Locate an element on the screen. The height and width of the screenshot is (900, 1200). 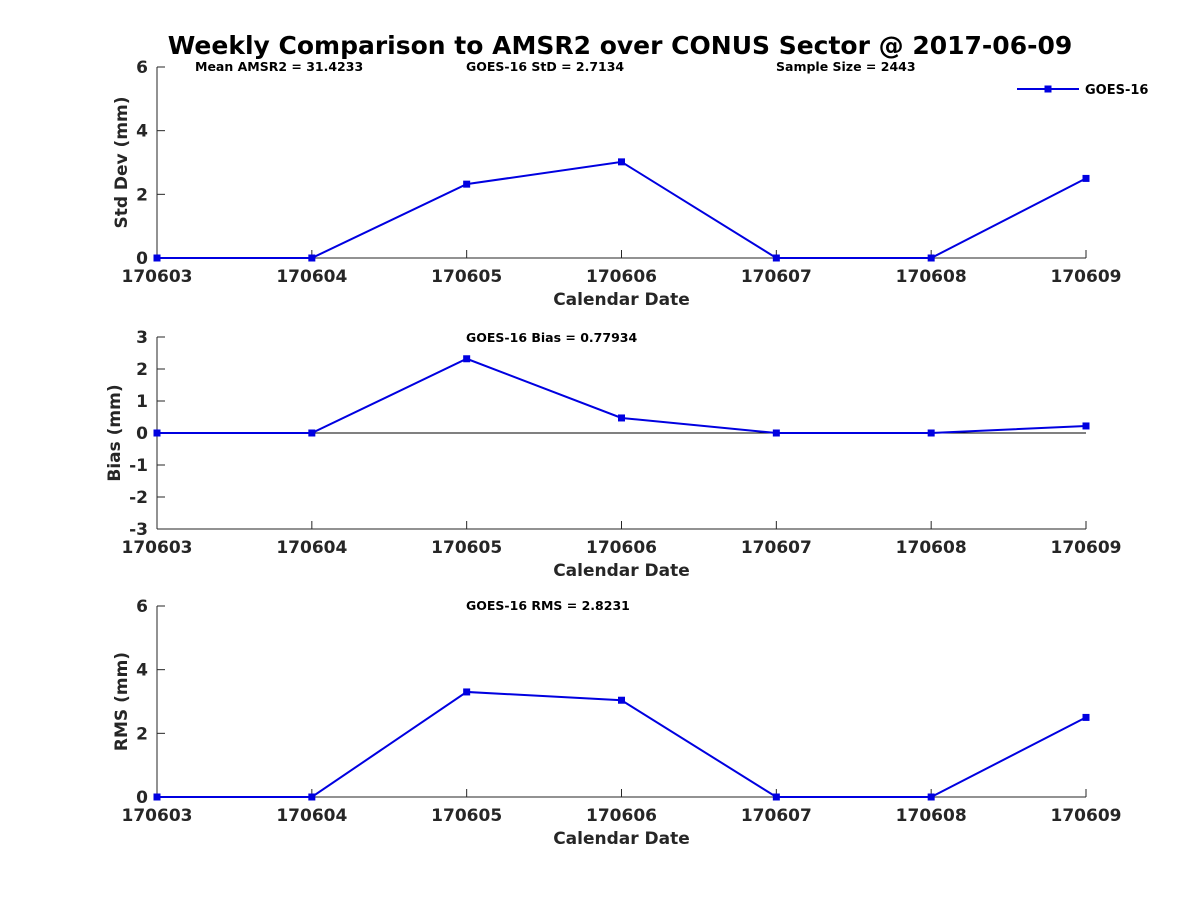
y-axis-label: Bias (mm) is located at coordinates (115, 432).